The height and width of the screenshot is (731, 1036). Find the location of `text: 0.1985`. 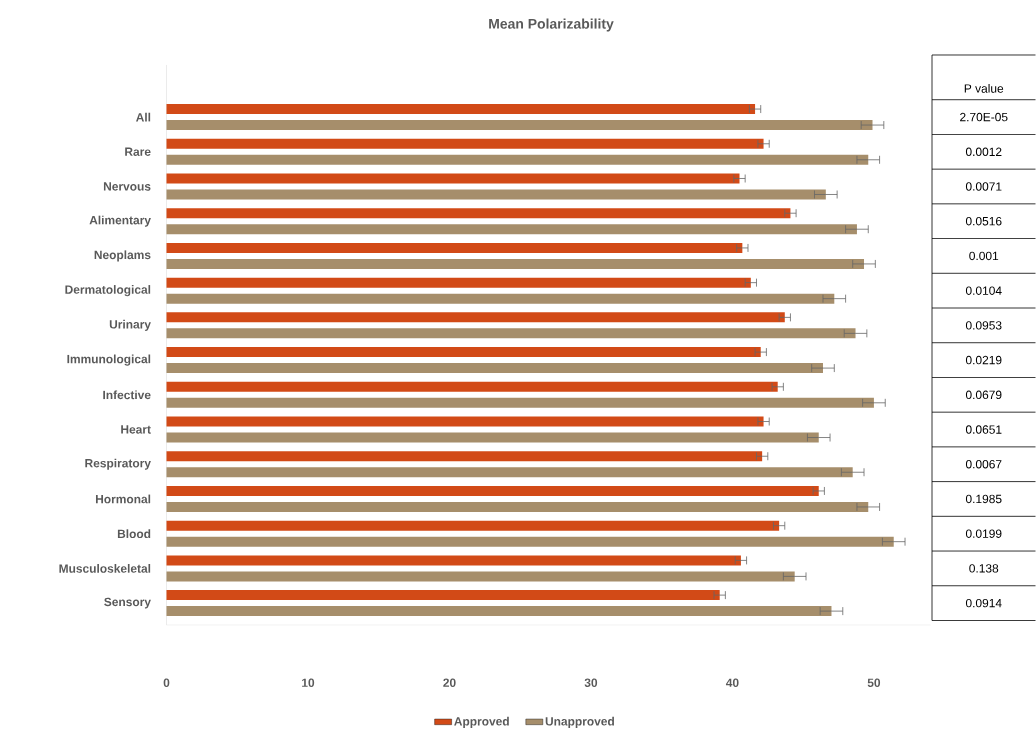

text: 0.1985 is located at coordinates (983, 499).